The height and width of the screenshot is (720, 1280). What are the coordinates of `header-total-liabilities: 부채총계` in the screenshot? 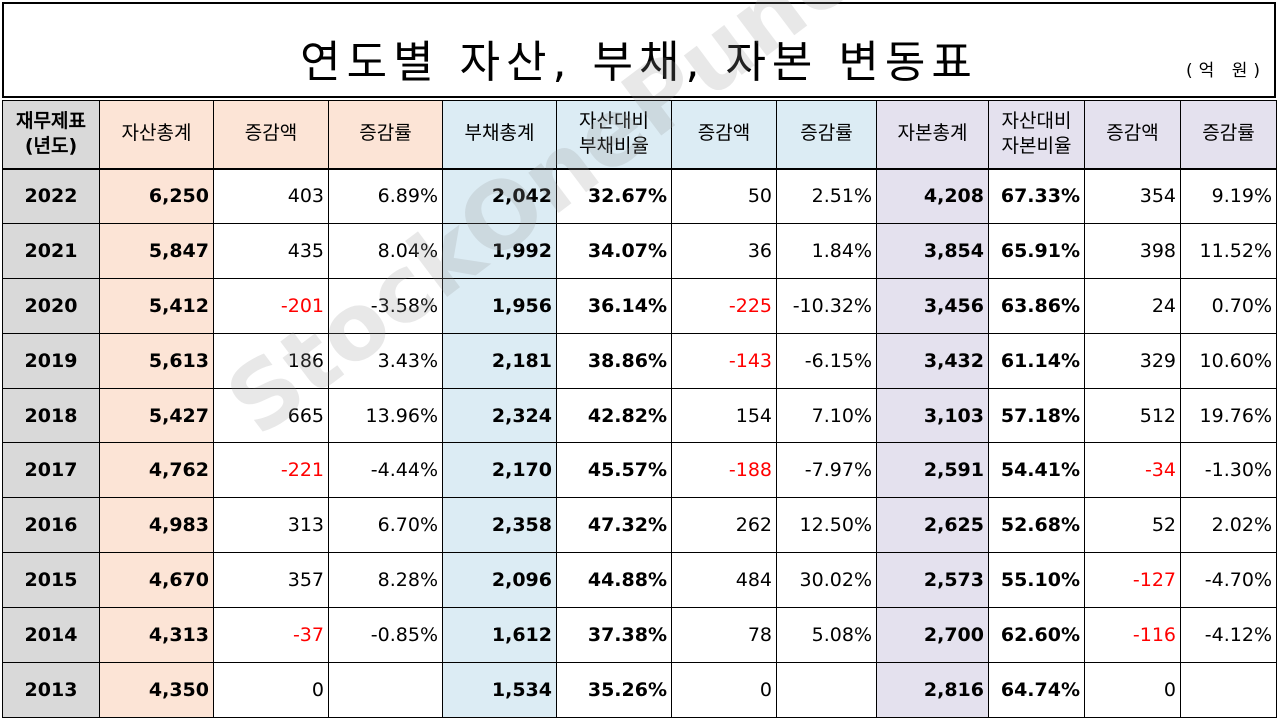 It's located at (499, 135).